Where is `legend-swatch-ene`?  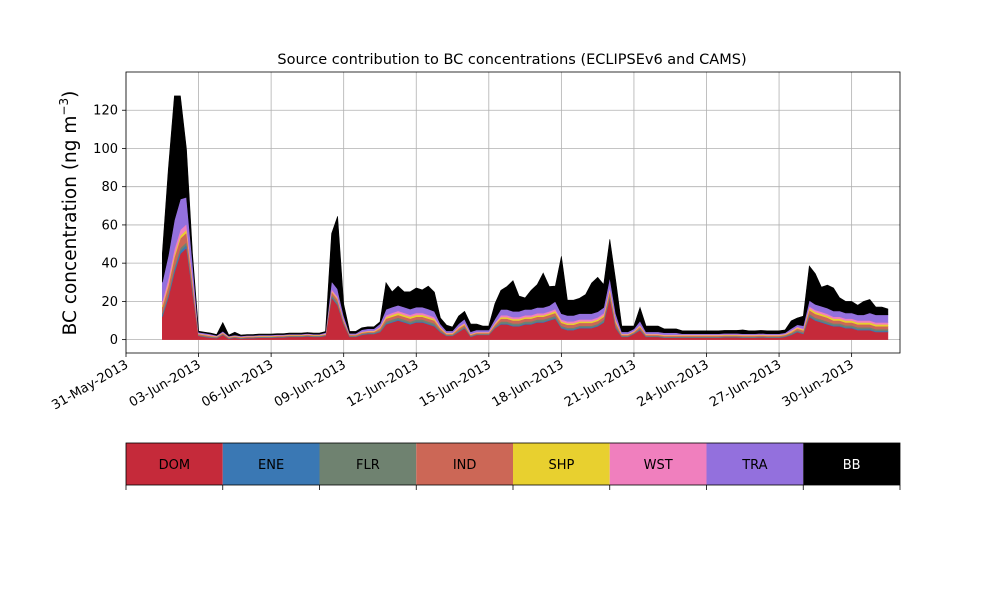
legend-swatch-ene is located at coordinates (271, 464).